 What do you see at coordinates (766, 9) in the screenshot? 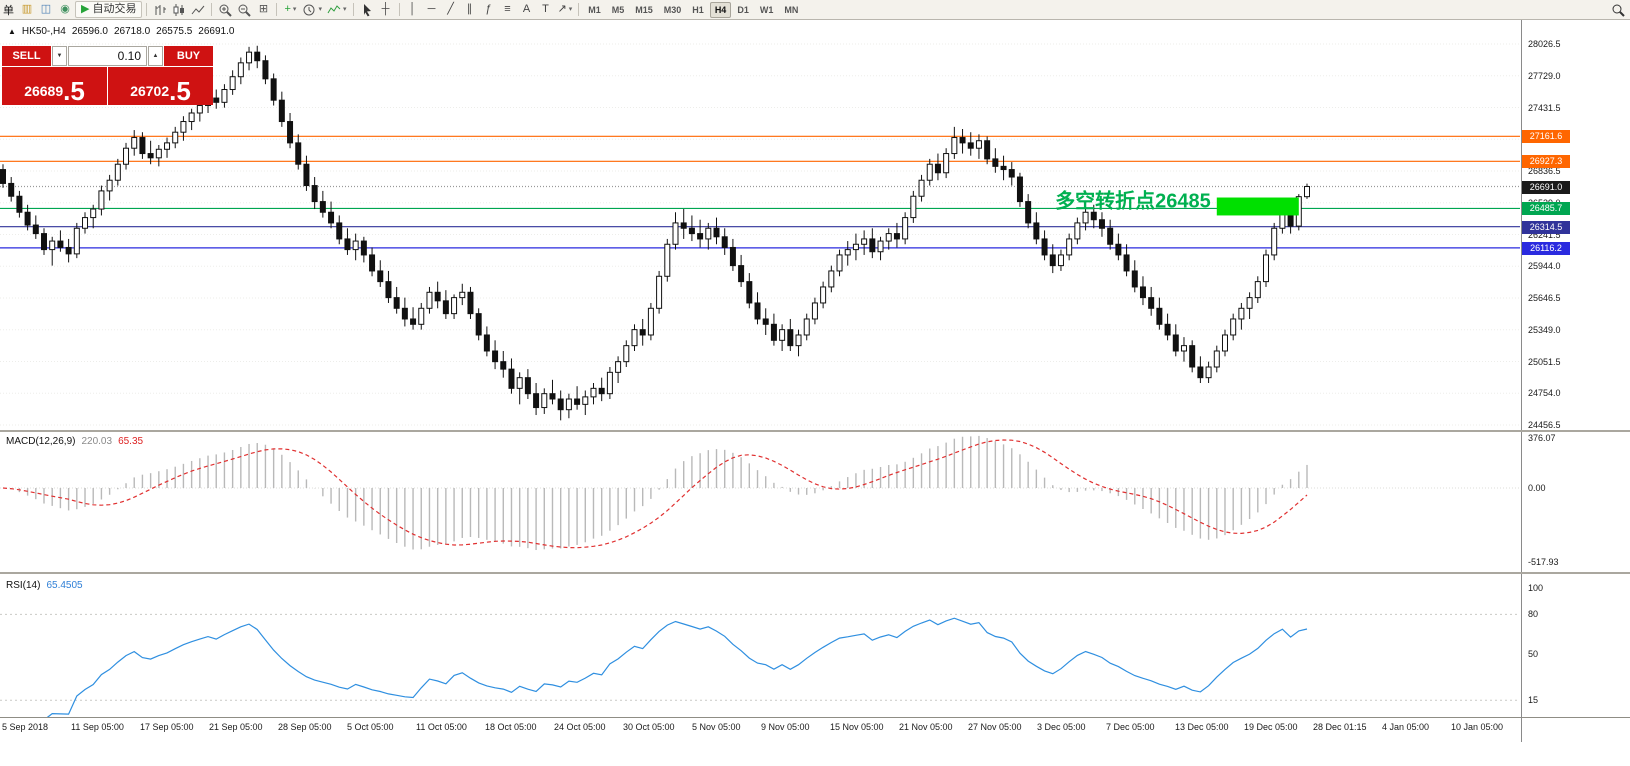
I see `timeframe-w1: W1` at bounding box center [766, 9].